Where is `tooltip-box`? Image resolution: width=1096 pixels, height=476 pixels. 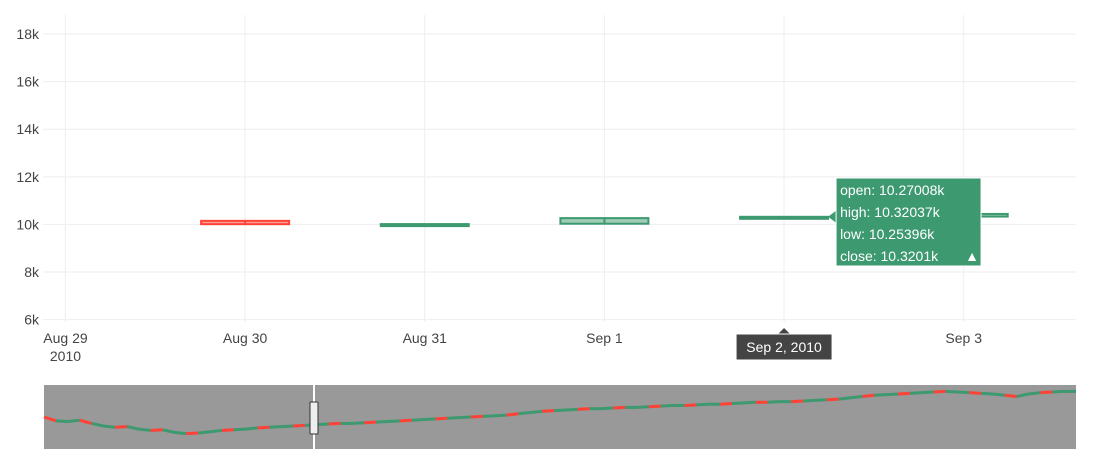 tooltip-box is located at coordinates (908, 222).